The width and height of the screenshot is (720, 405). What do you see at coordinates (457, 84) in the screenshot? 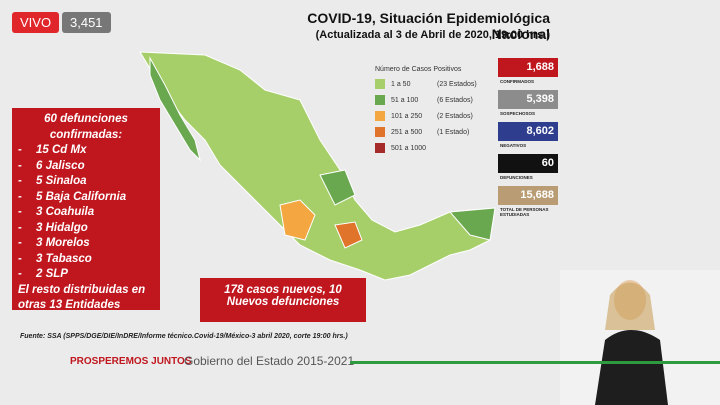
I see `legend-note: (23 Estados)` at bounding box center [457, 84].